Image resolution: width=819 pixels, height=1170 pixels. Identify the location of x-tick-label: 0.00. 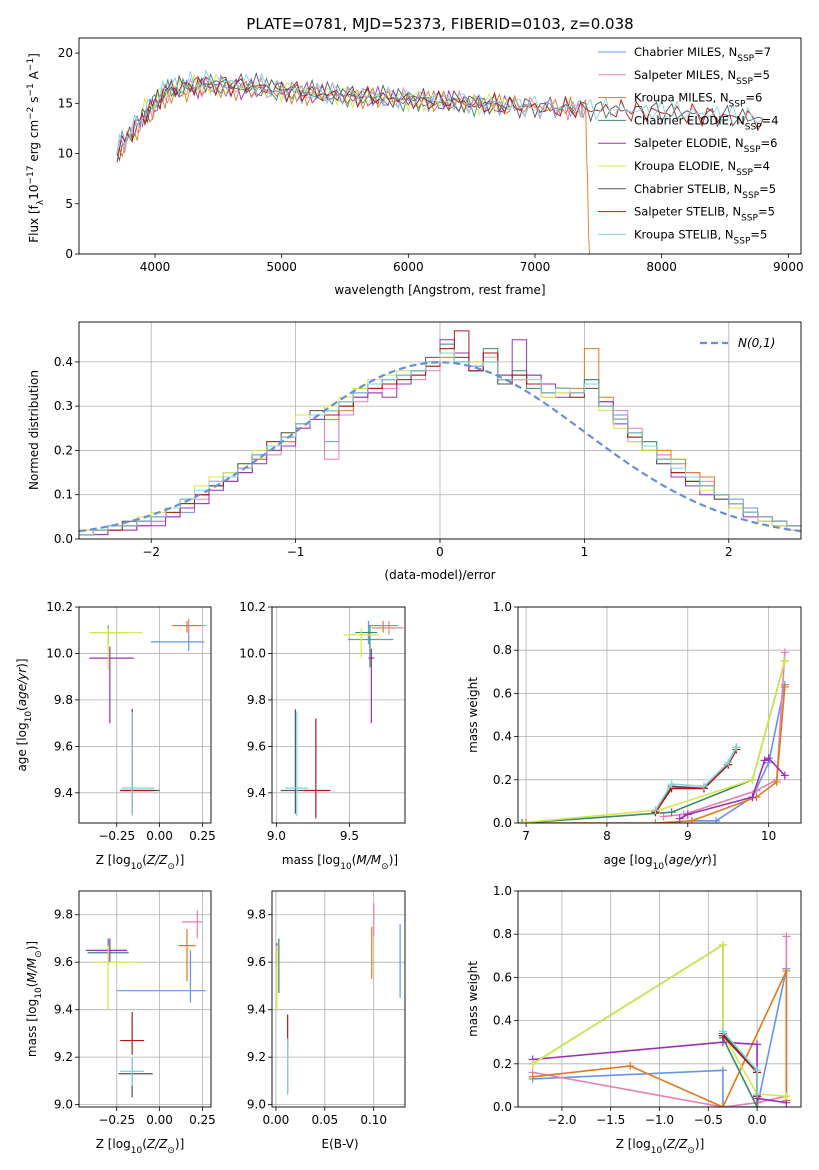
(159, 836).